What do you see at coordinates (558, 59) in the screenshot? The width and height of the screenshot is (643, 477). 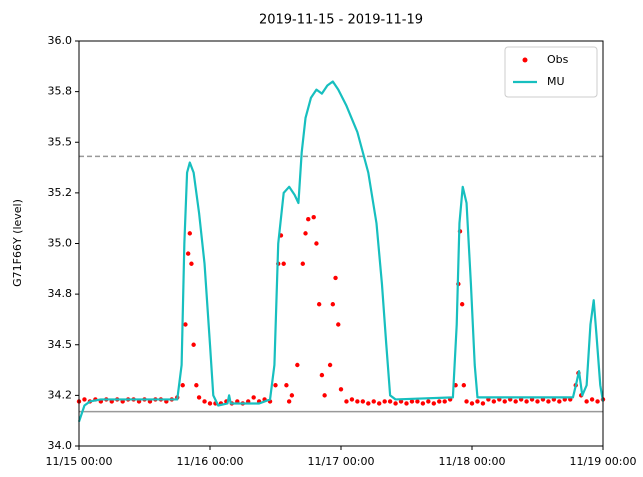 I see `legend-label: Obs` at bounding box center [558, 59].